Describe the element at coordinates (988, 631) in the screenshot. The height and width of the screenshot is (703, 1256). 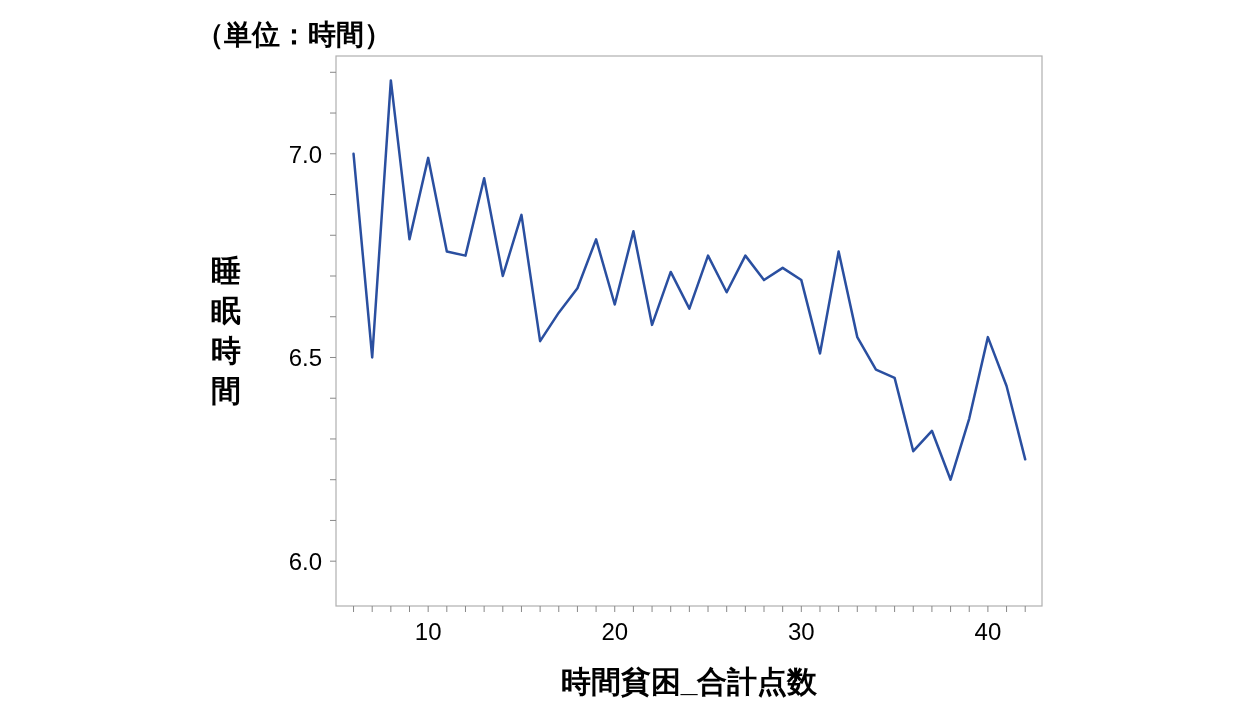
I see `x-tick-label: 40` at that location.